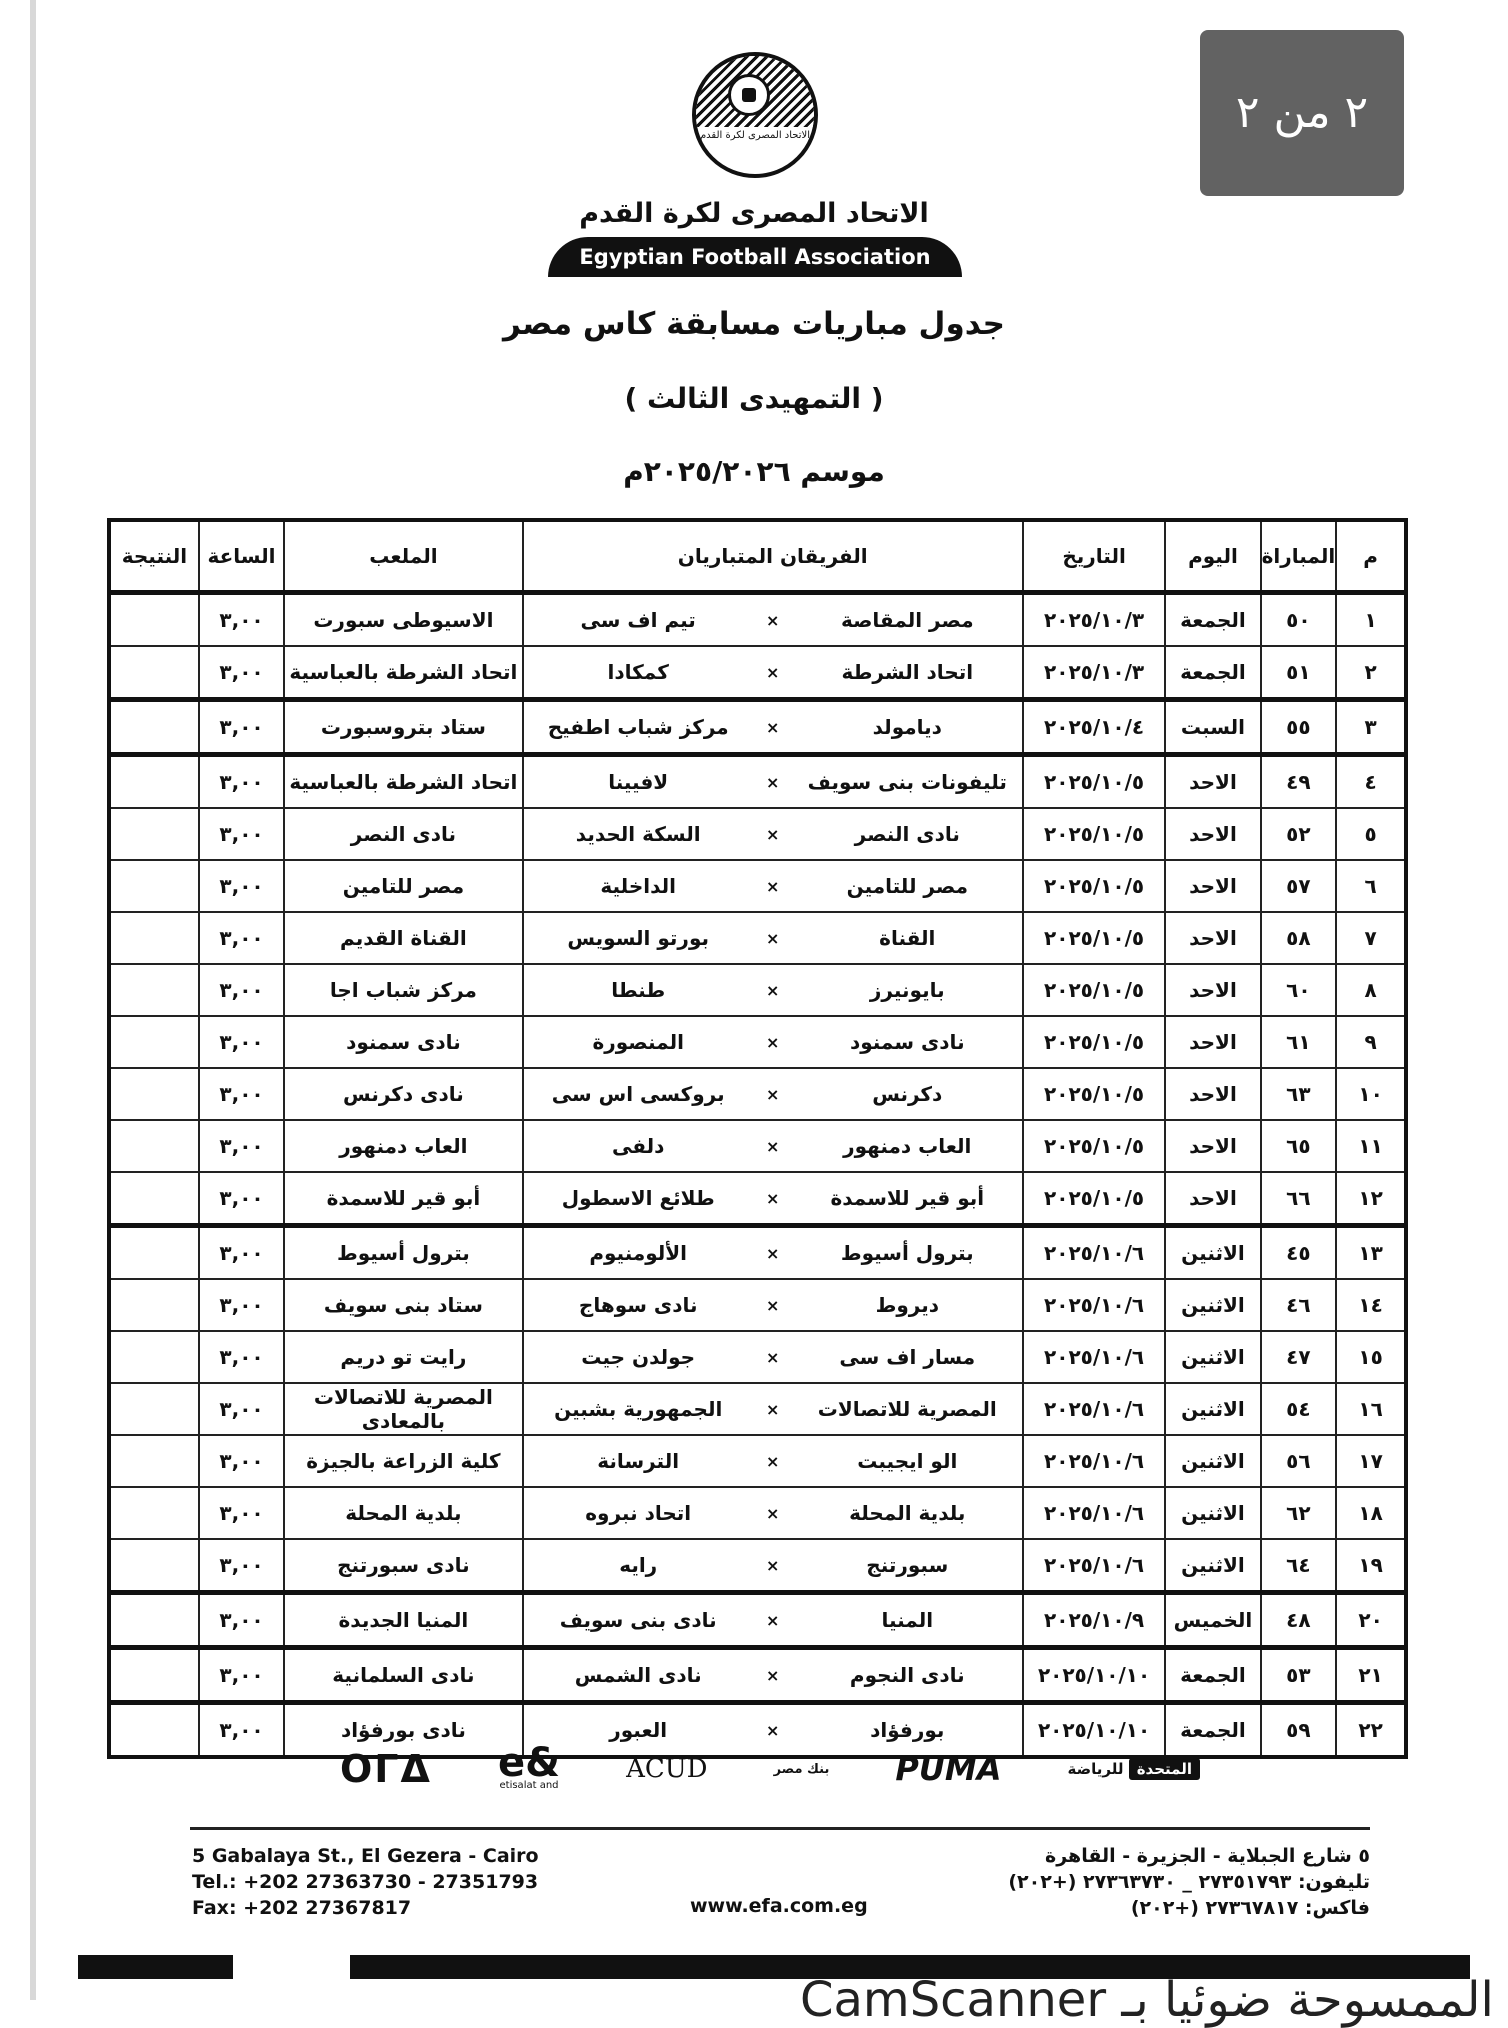 The height and width of the screenshot is (2028, 1508). What do you see at coordinates (1371, 938) in the screenshot?
I see `row-number: ٧` at bounding box center [1371, 938].